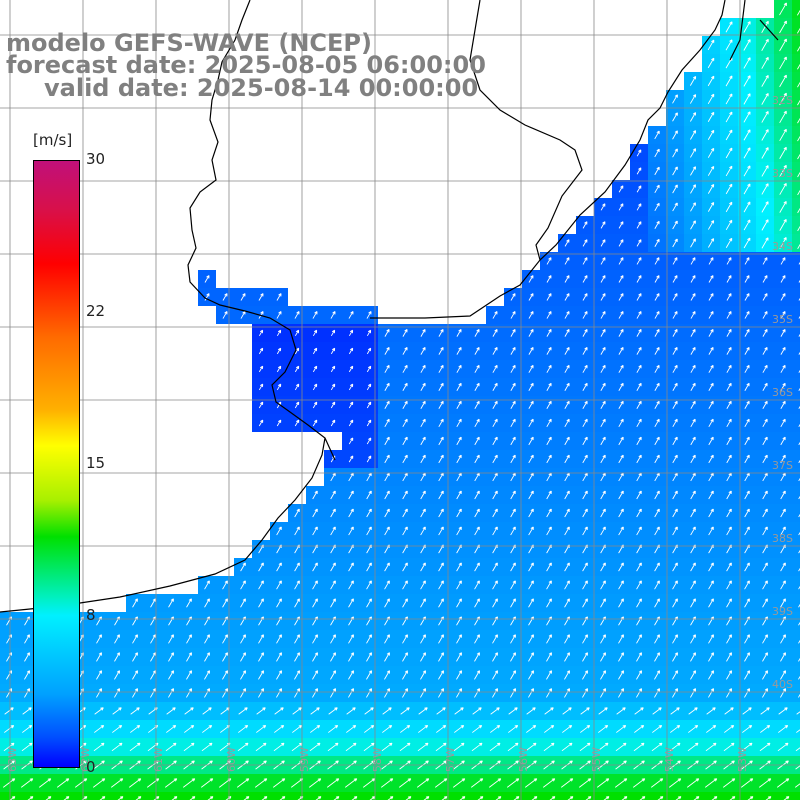 This screenshot has width=800, height=800. I want to click on model-title: modelo GEFS-WAVE (NCEP), so click(189, 43).